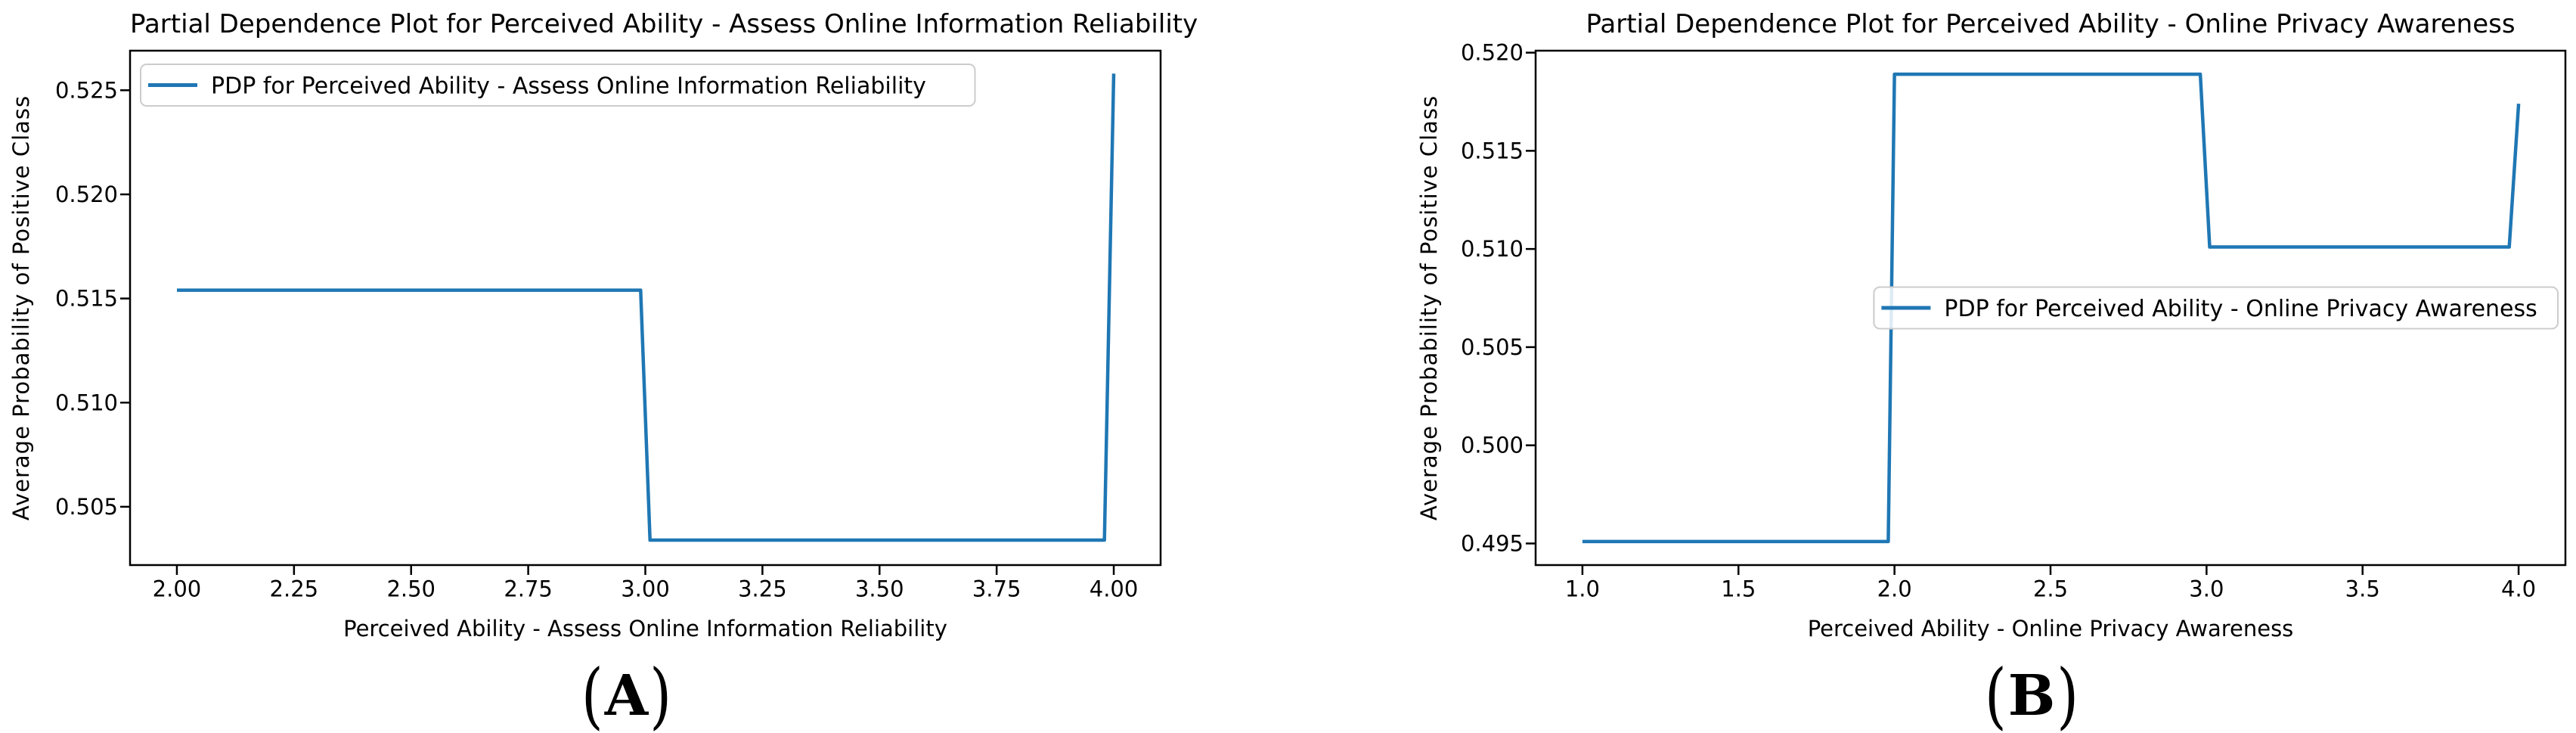 The image size is (2576, 733). What do you see at coordinates (2050, 589) in the screenshot?
I see `x-tick-label: 2.5` at bounding box center [2050, 589].